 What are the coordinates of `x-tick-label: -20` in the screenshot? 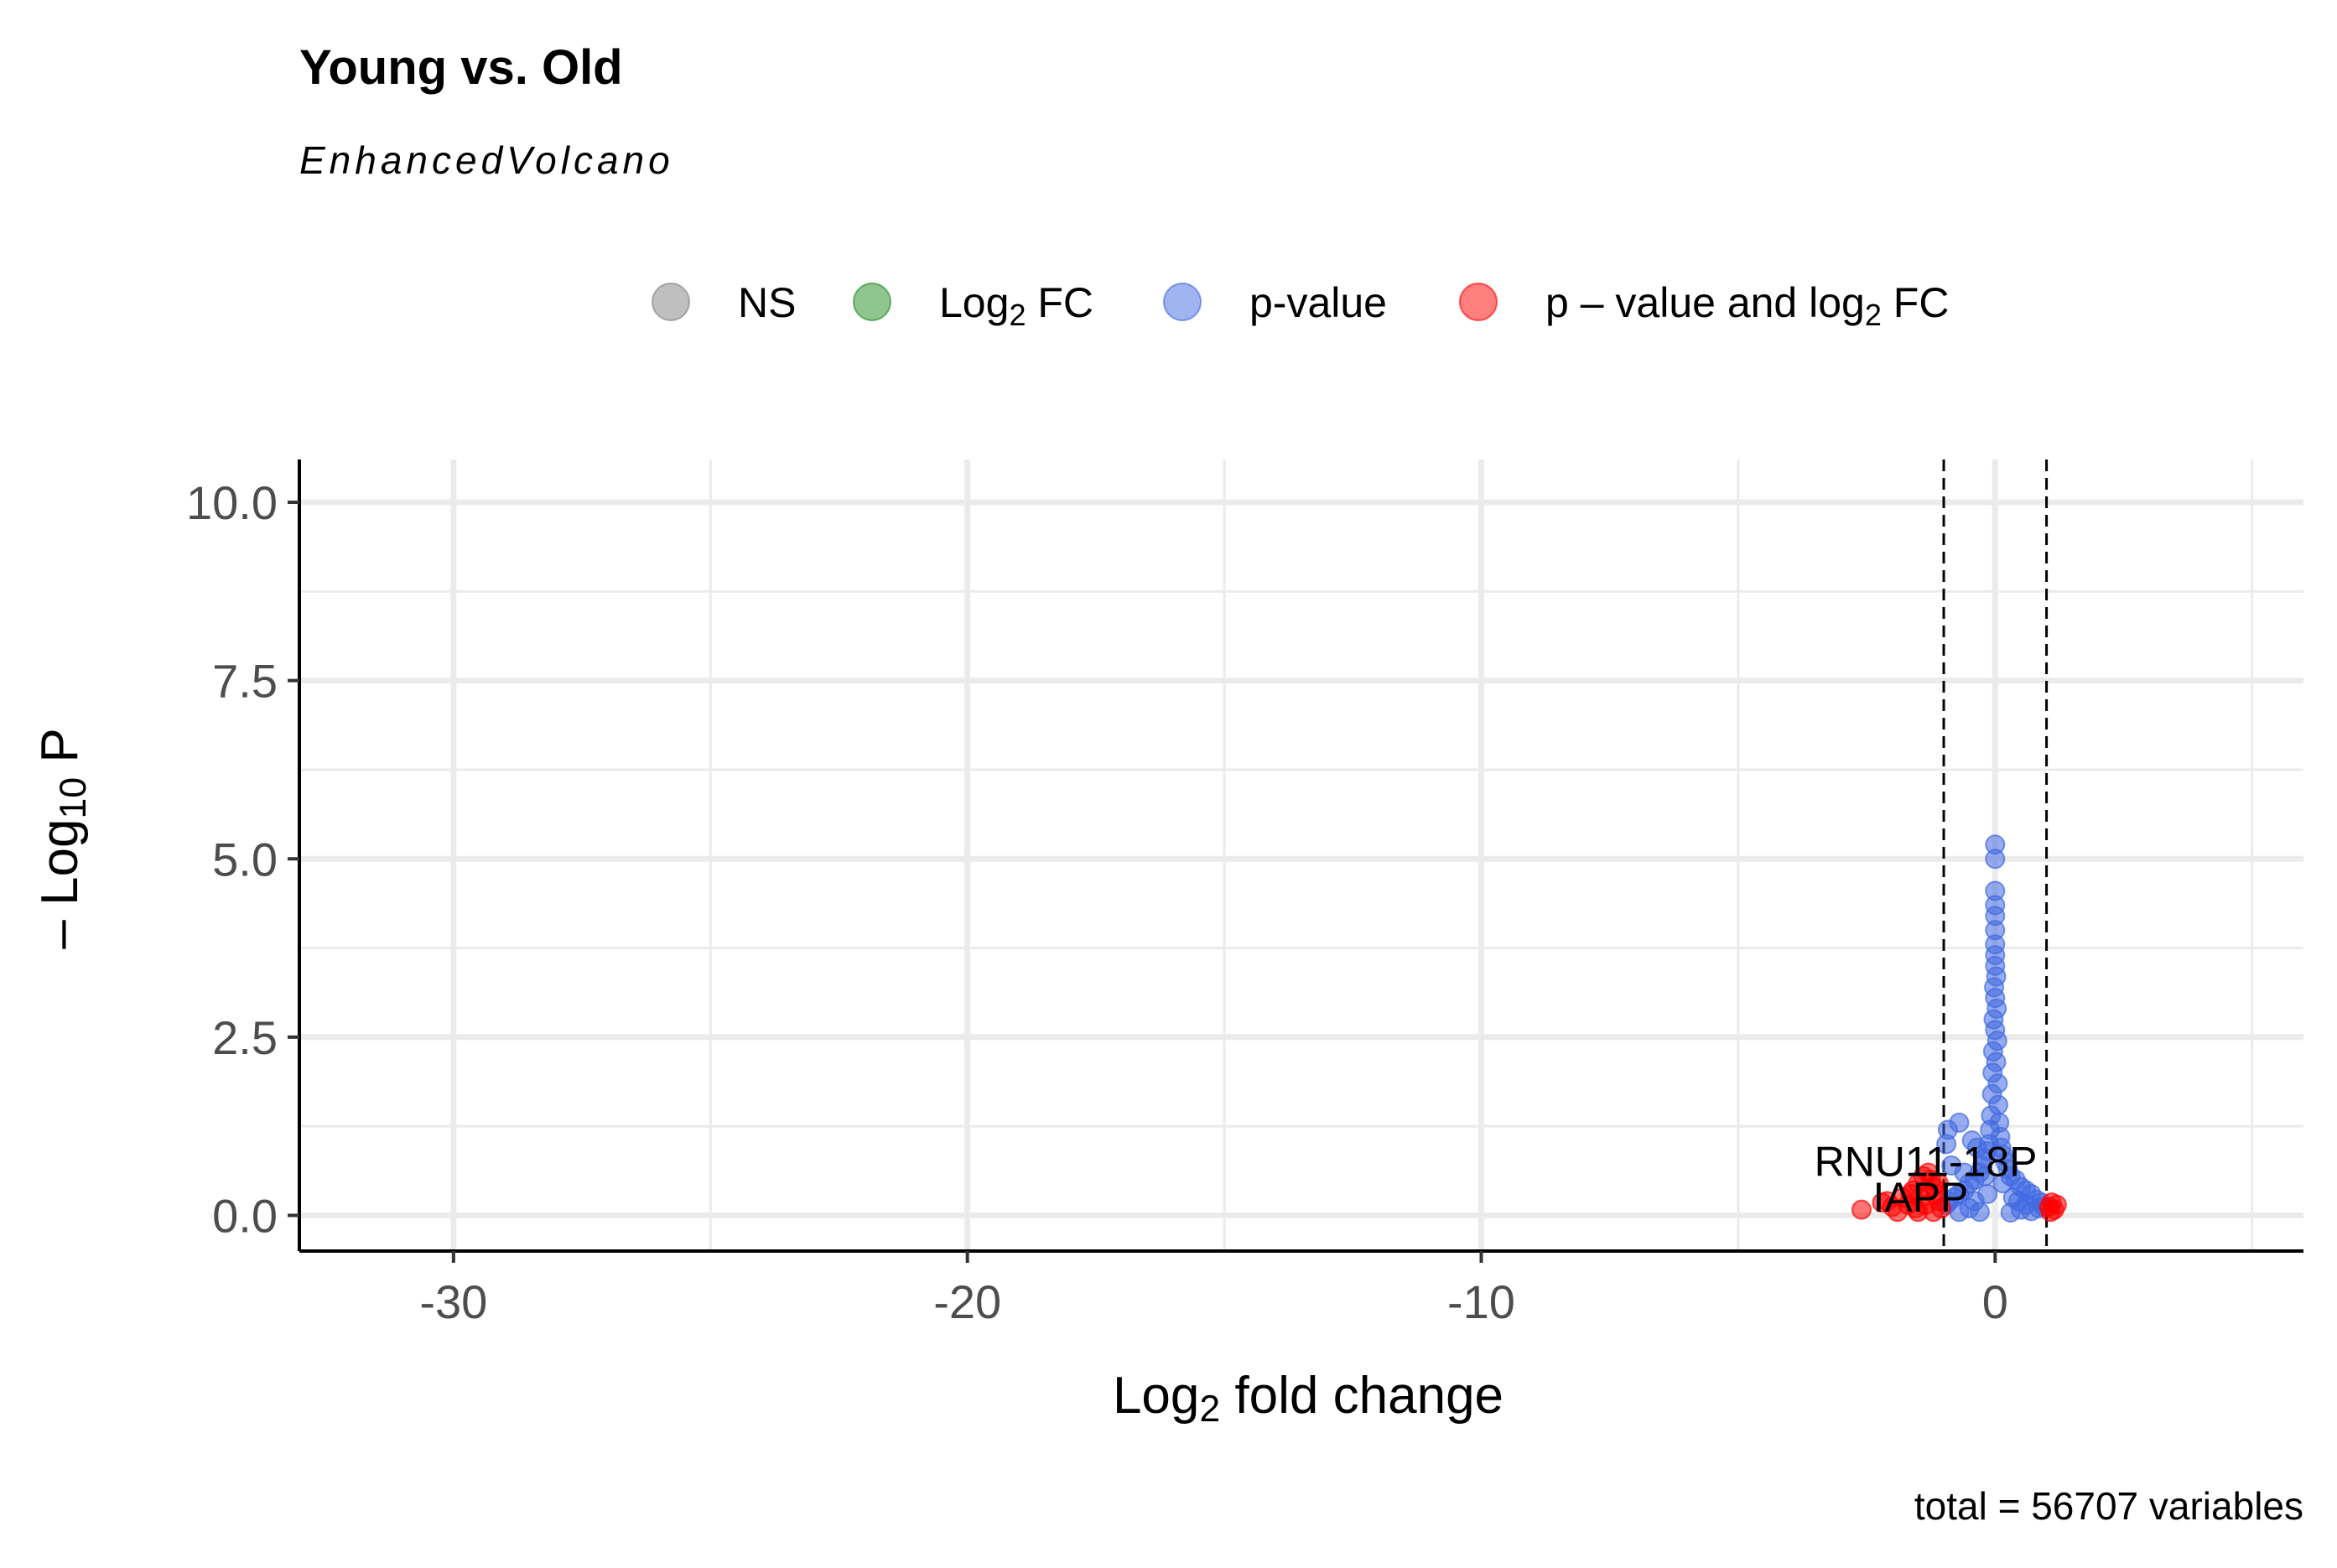 It's located at (967, 1301).